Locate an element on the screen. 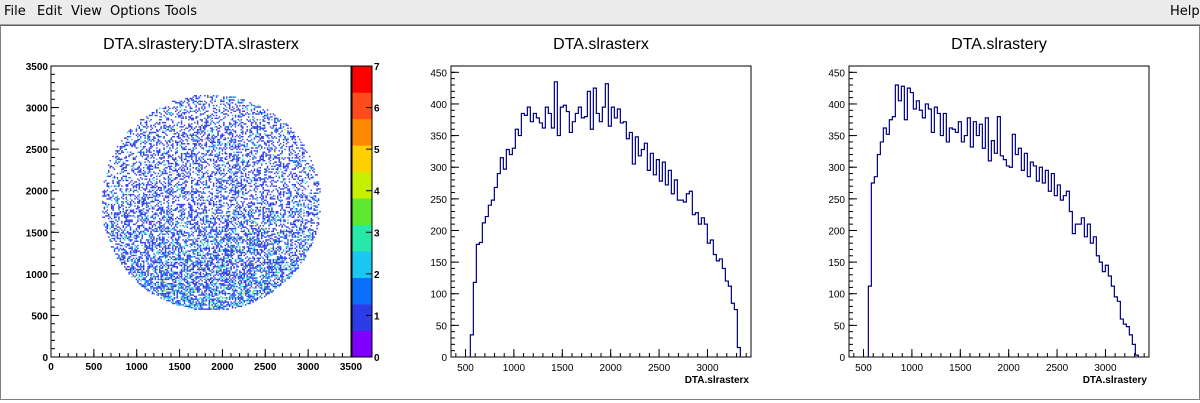  menu-view: View is located at coordinates (86, 11).